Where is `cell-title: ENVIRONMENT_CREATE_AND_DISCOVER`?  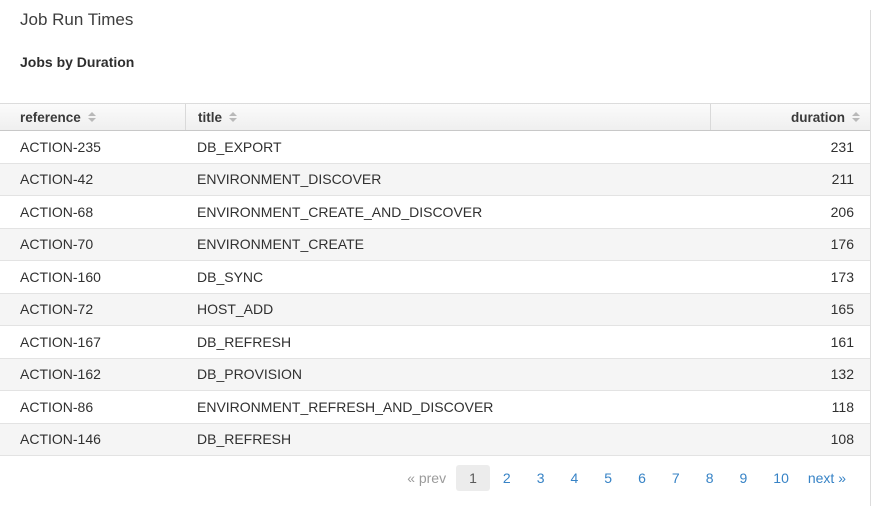 cell-title: ENVIRONMENT_CREATE_AND_DISCOVER is located at coordinates (340, 211).